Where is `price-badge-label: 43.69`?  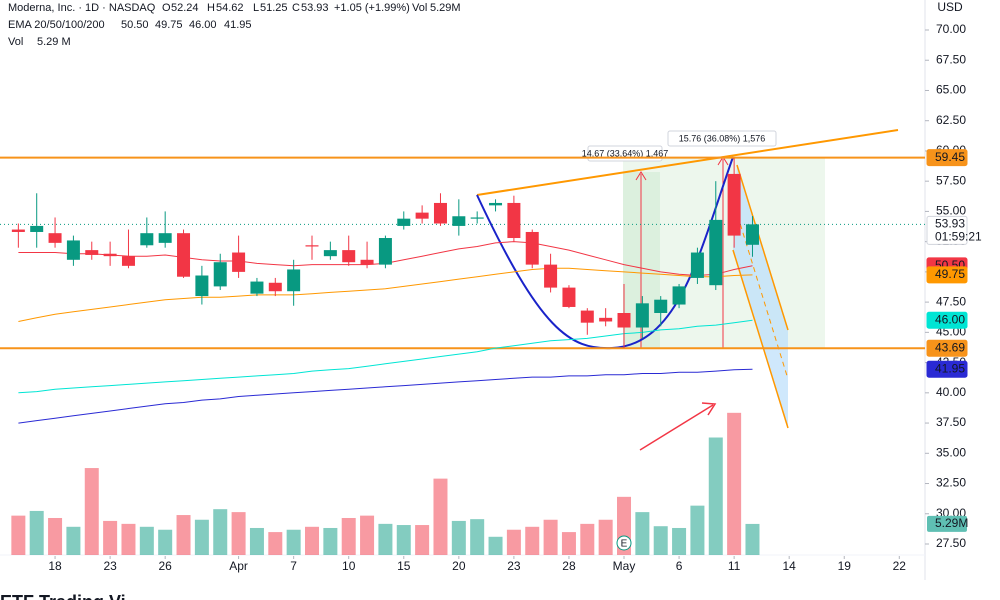 price-badge-label: 43.69 is located at coordinates (950, 347).